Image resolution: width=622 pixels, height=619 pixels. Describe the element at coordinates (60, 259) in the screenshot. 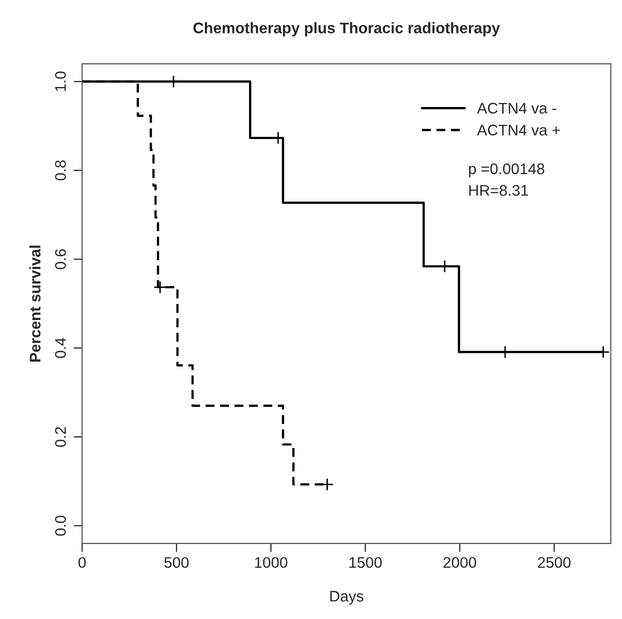

I see `y-tick-label: 0.6` at that location.